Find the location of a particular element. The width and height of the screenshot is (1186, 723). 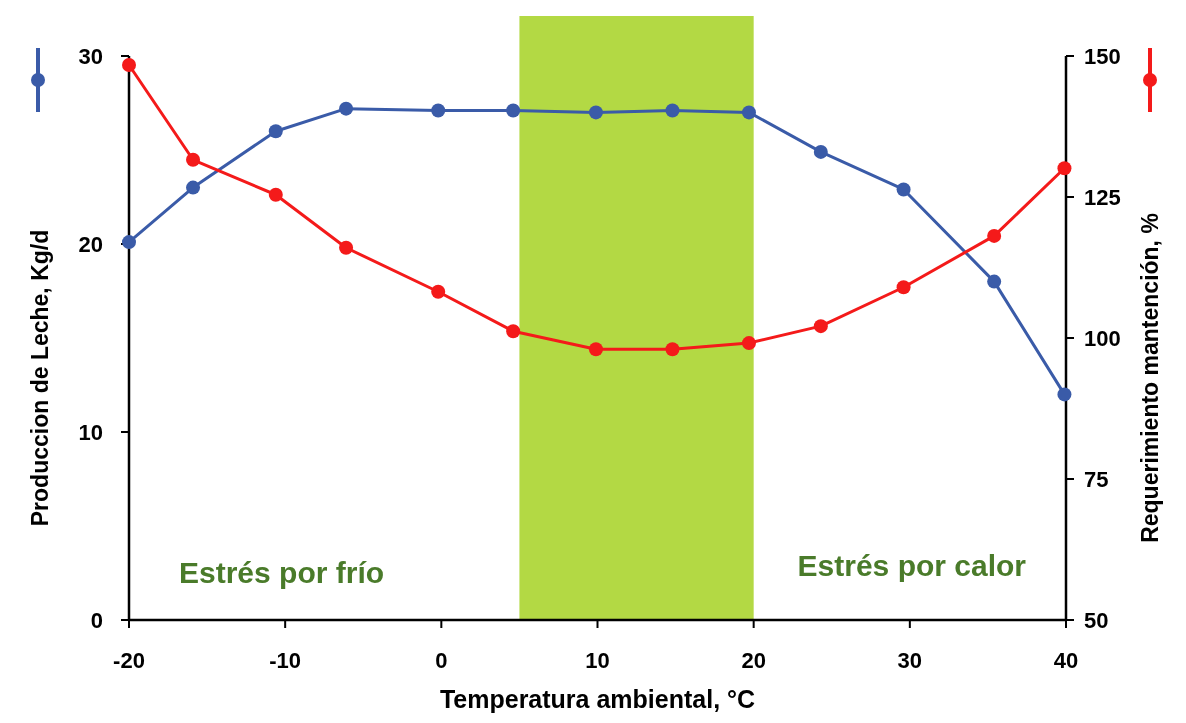

x-axis-title: Temperatura ambiental, °C is located at coordinates (597, 699).